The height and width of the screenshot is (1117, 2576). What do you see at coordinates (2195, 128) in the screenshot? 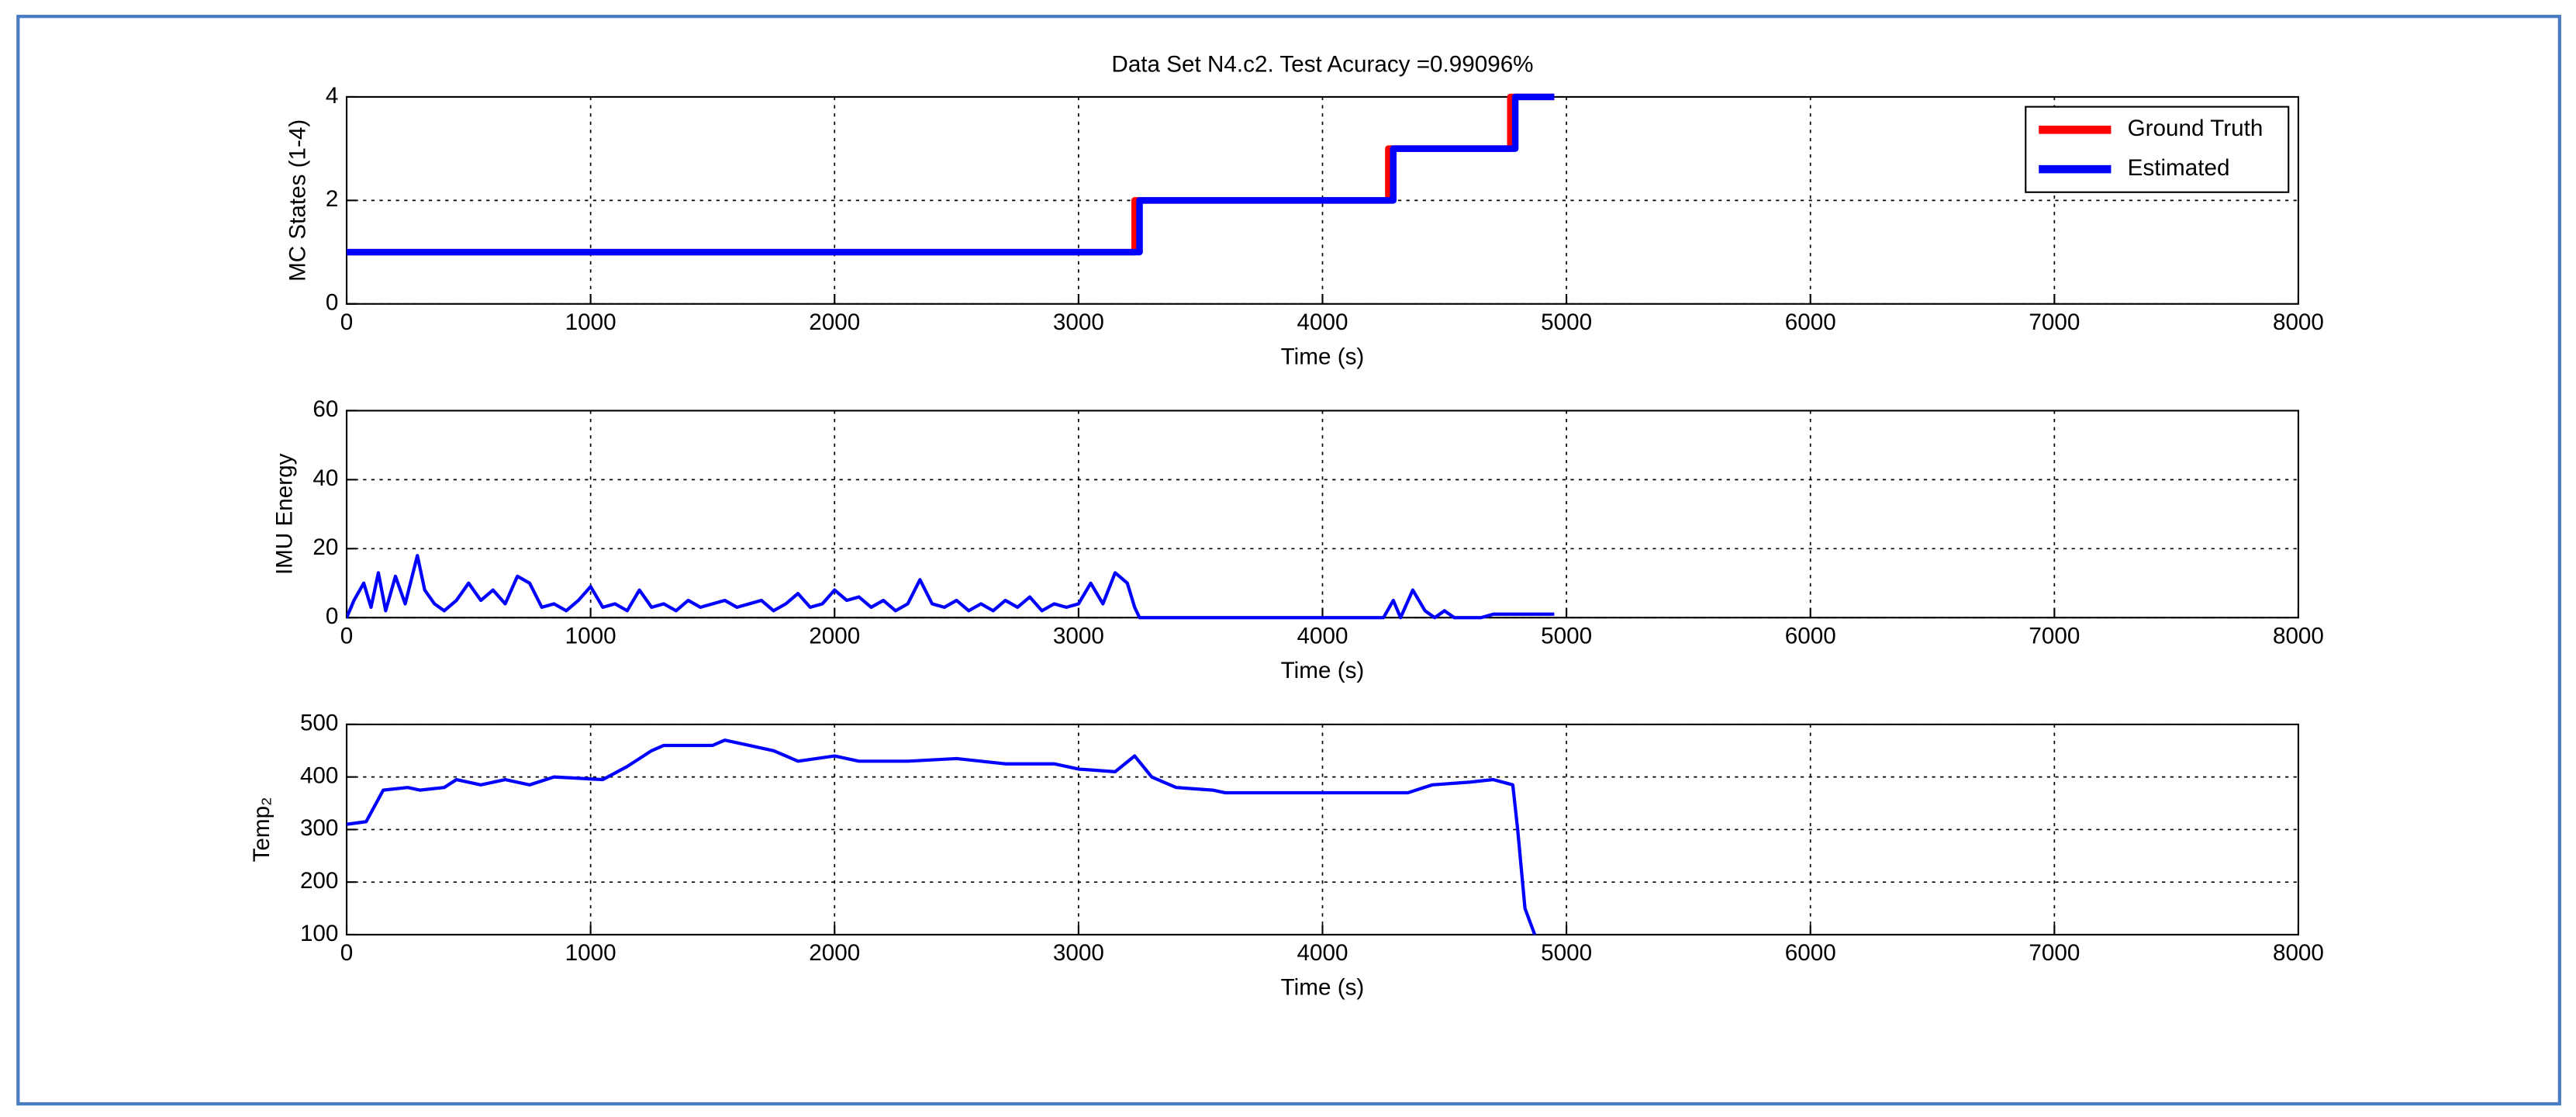
I see `legend-label: Ground Truth` at bounding box center [2195, 128].